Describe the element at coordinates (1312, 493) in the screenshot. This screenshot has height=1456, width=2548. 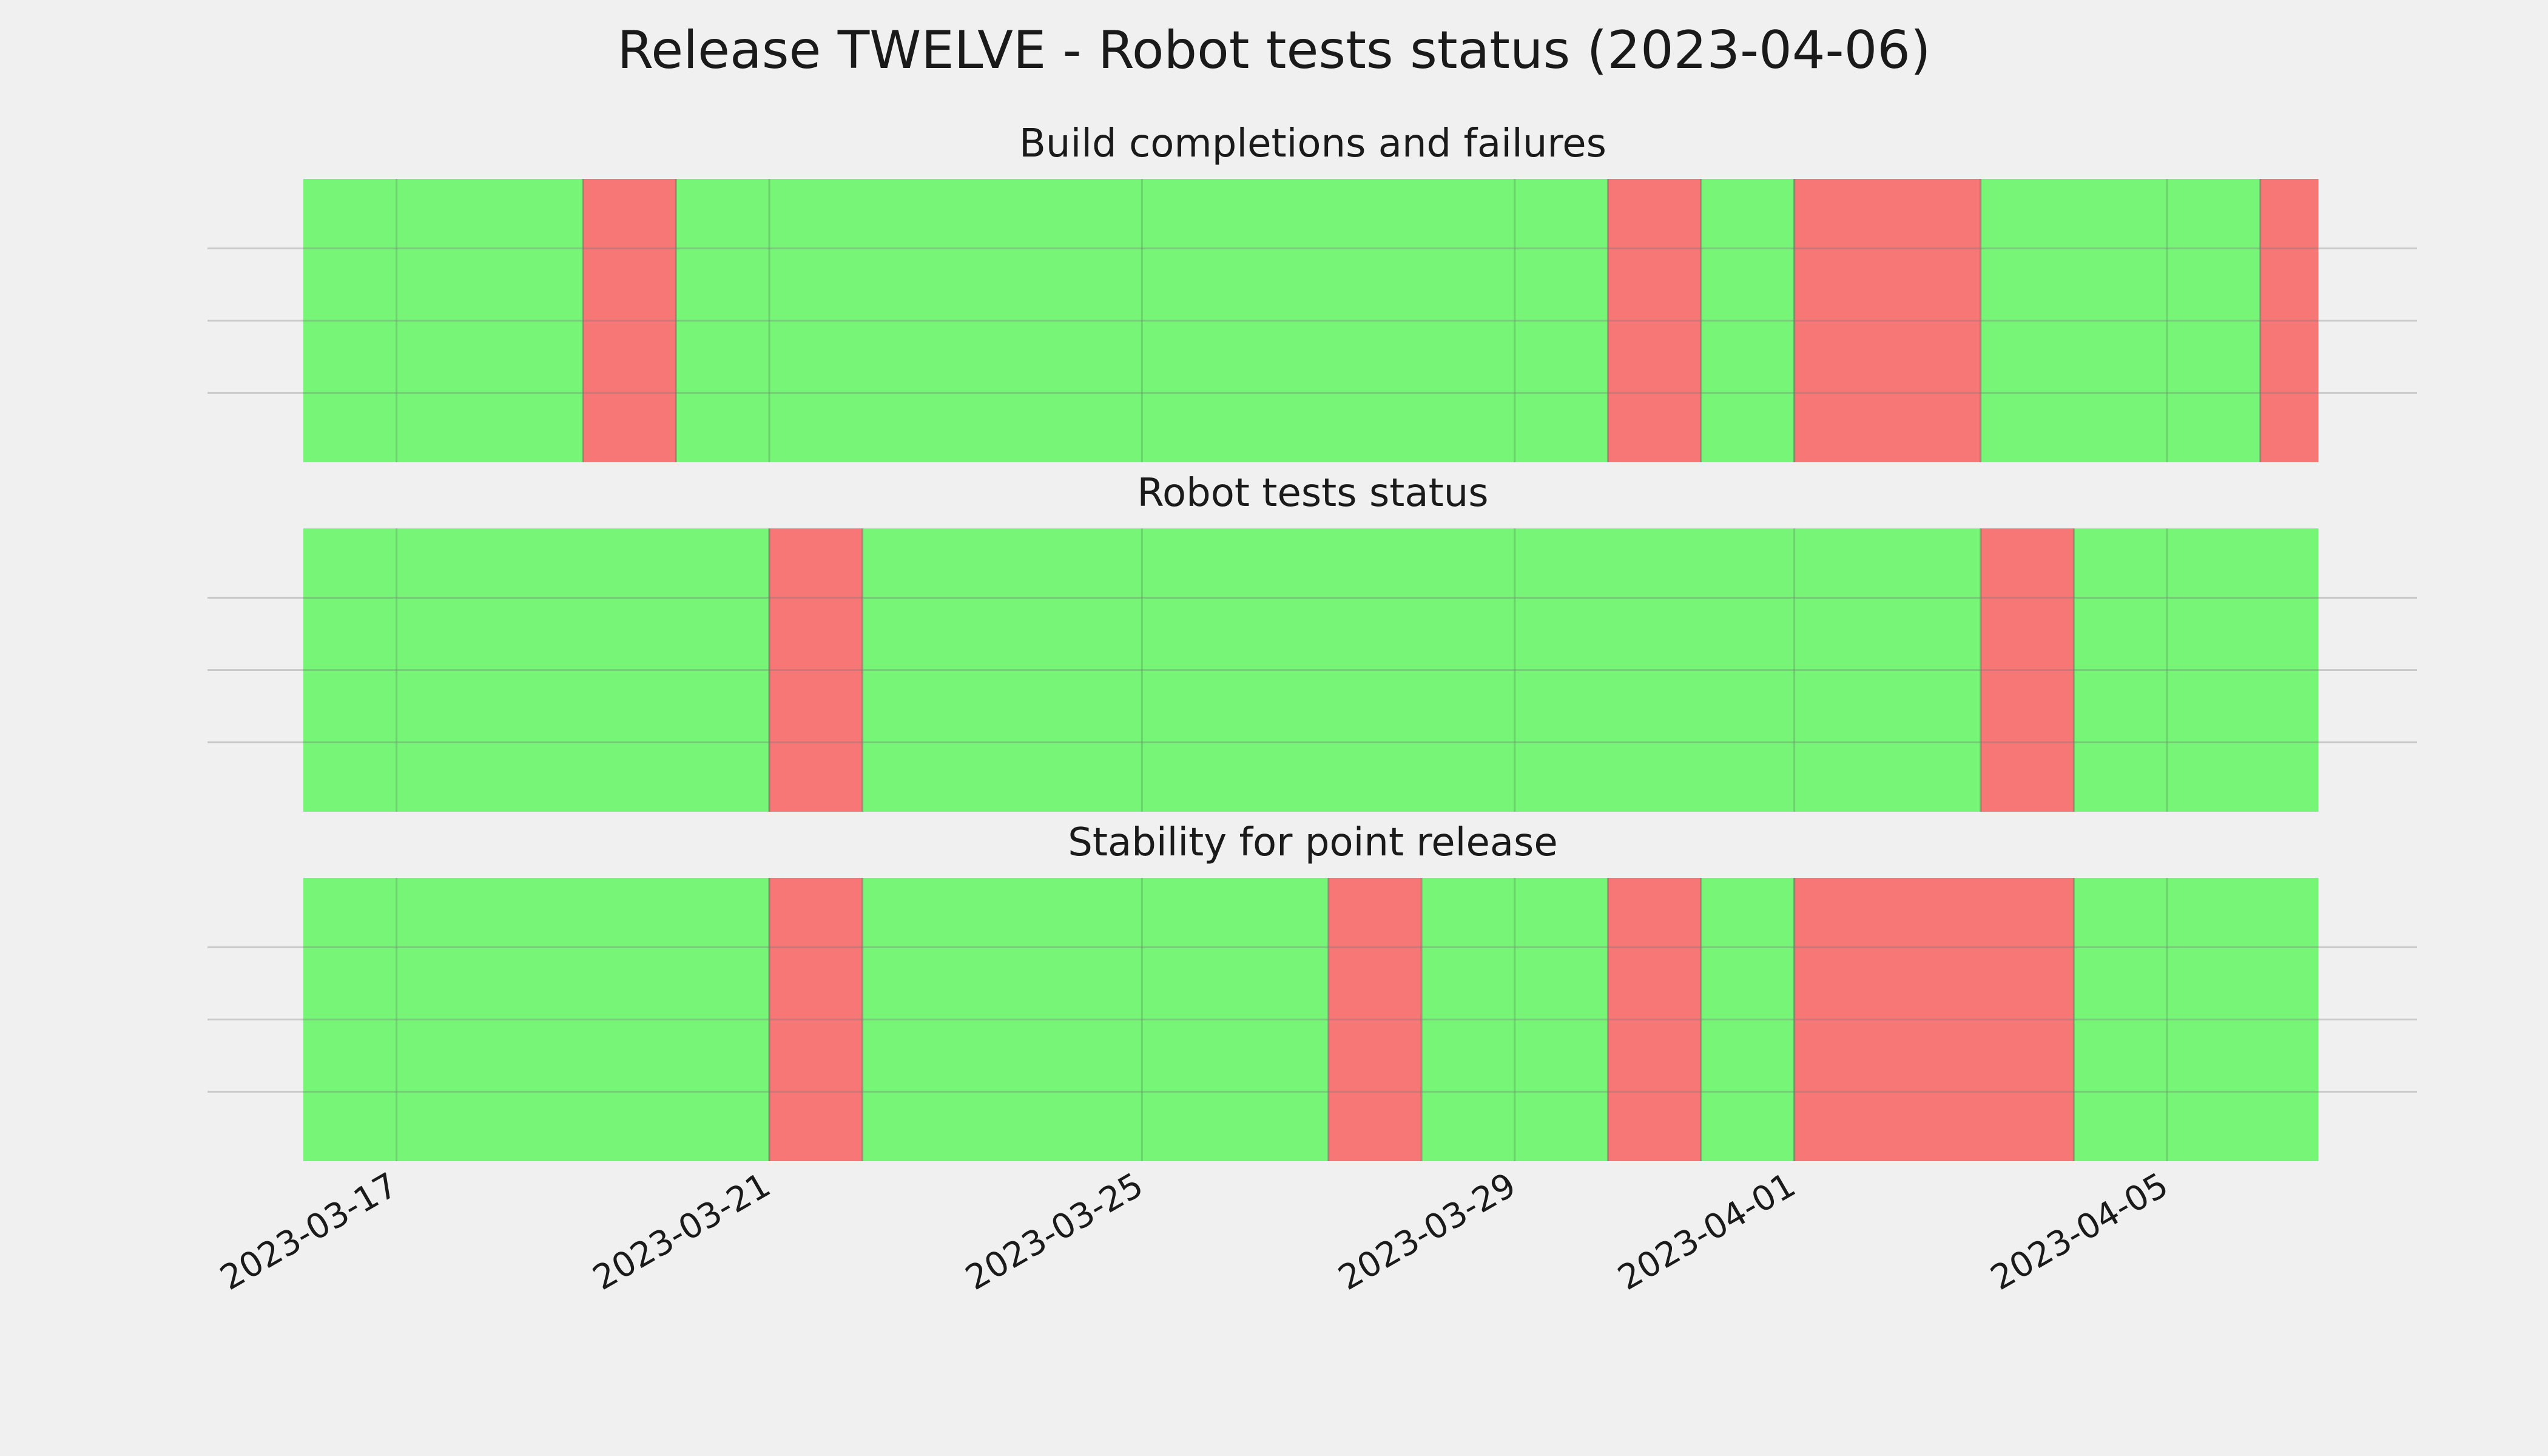
I see `panel-title: Robot tests status` at that location.